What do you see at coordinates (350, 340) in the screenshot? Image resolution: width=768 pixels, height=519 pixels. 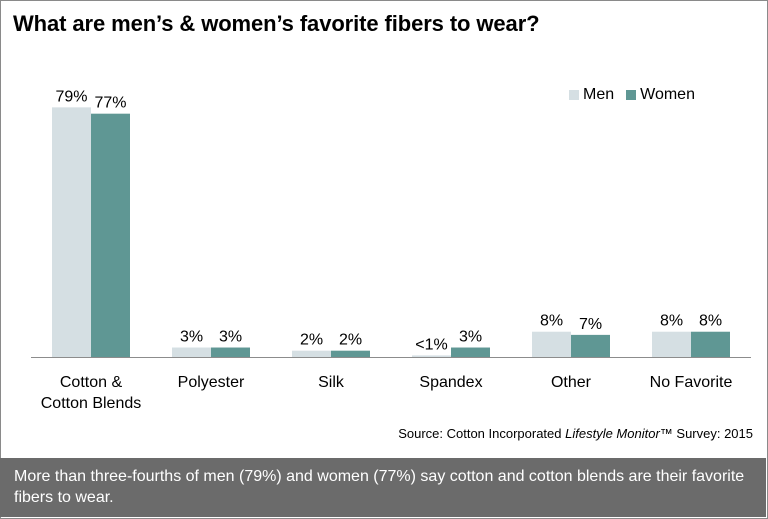 I see `data-label-women: 2%` at bounding box center [350, 340].